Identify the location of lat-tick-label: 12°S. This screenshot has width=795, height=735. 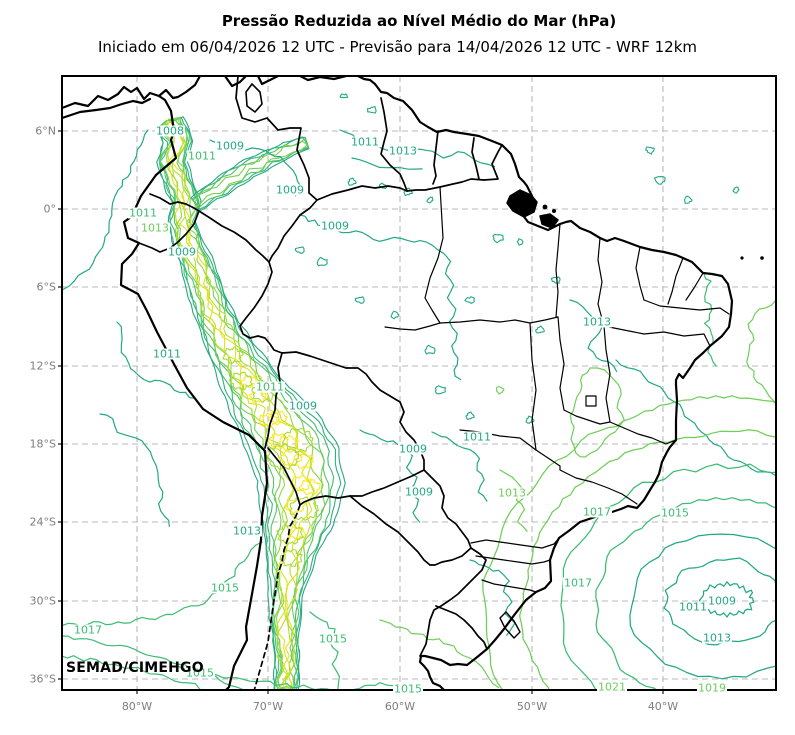
(42, 366).